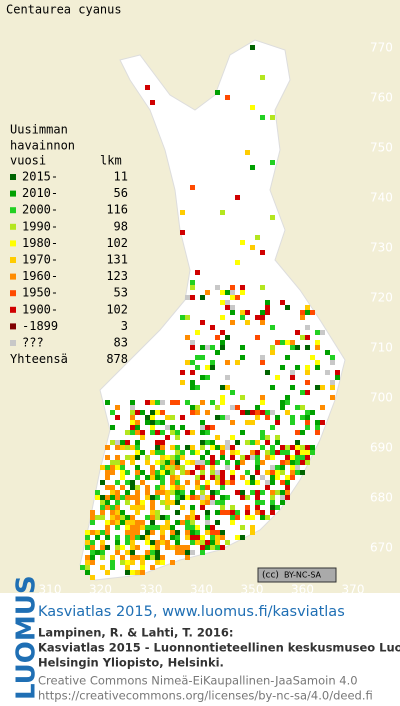 This screenshot has width=400, height=706. What do you see at coordinates (121, 226) in the screenshot?
I see `legend-count: 98` at bounding box center [121, 226].